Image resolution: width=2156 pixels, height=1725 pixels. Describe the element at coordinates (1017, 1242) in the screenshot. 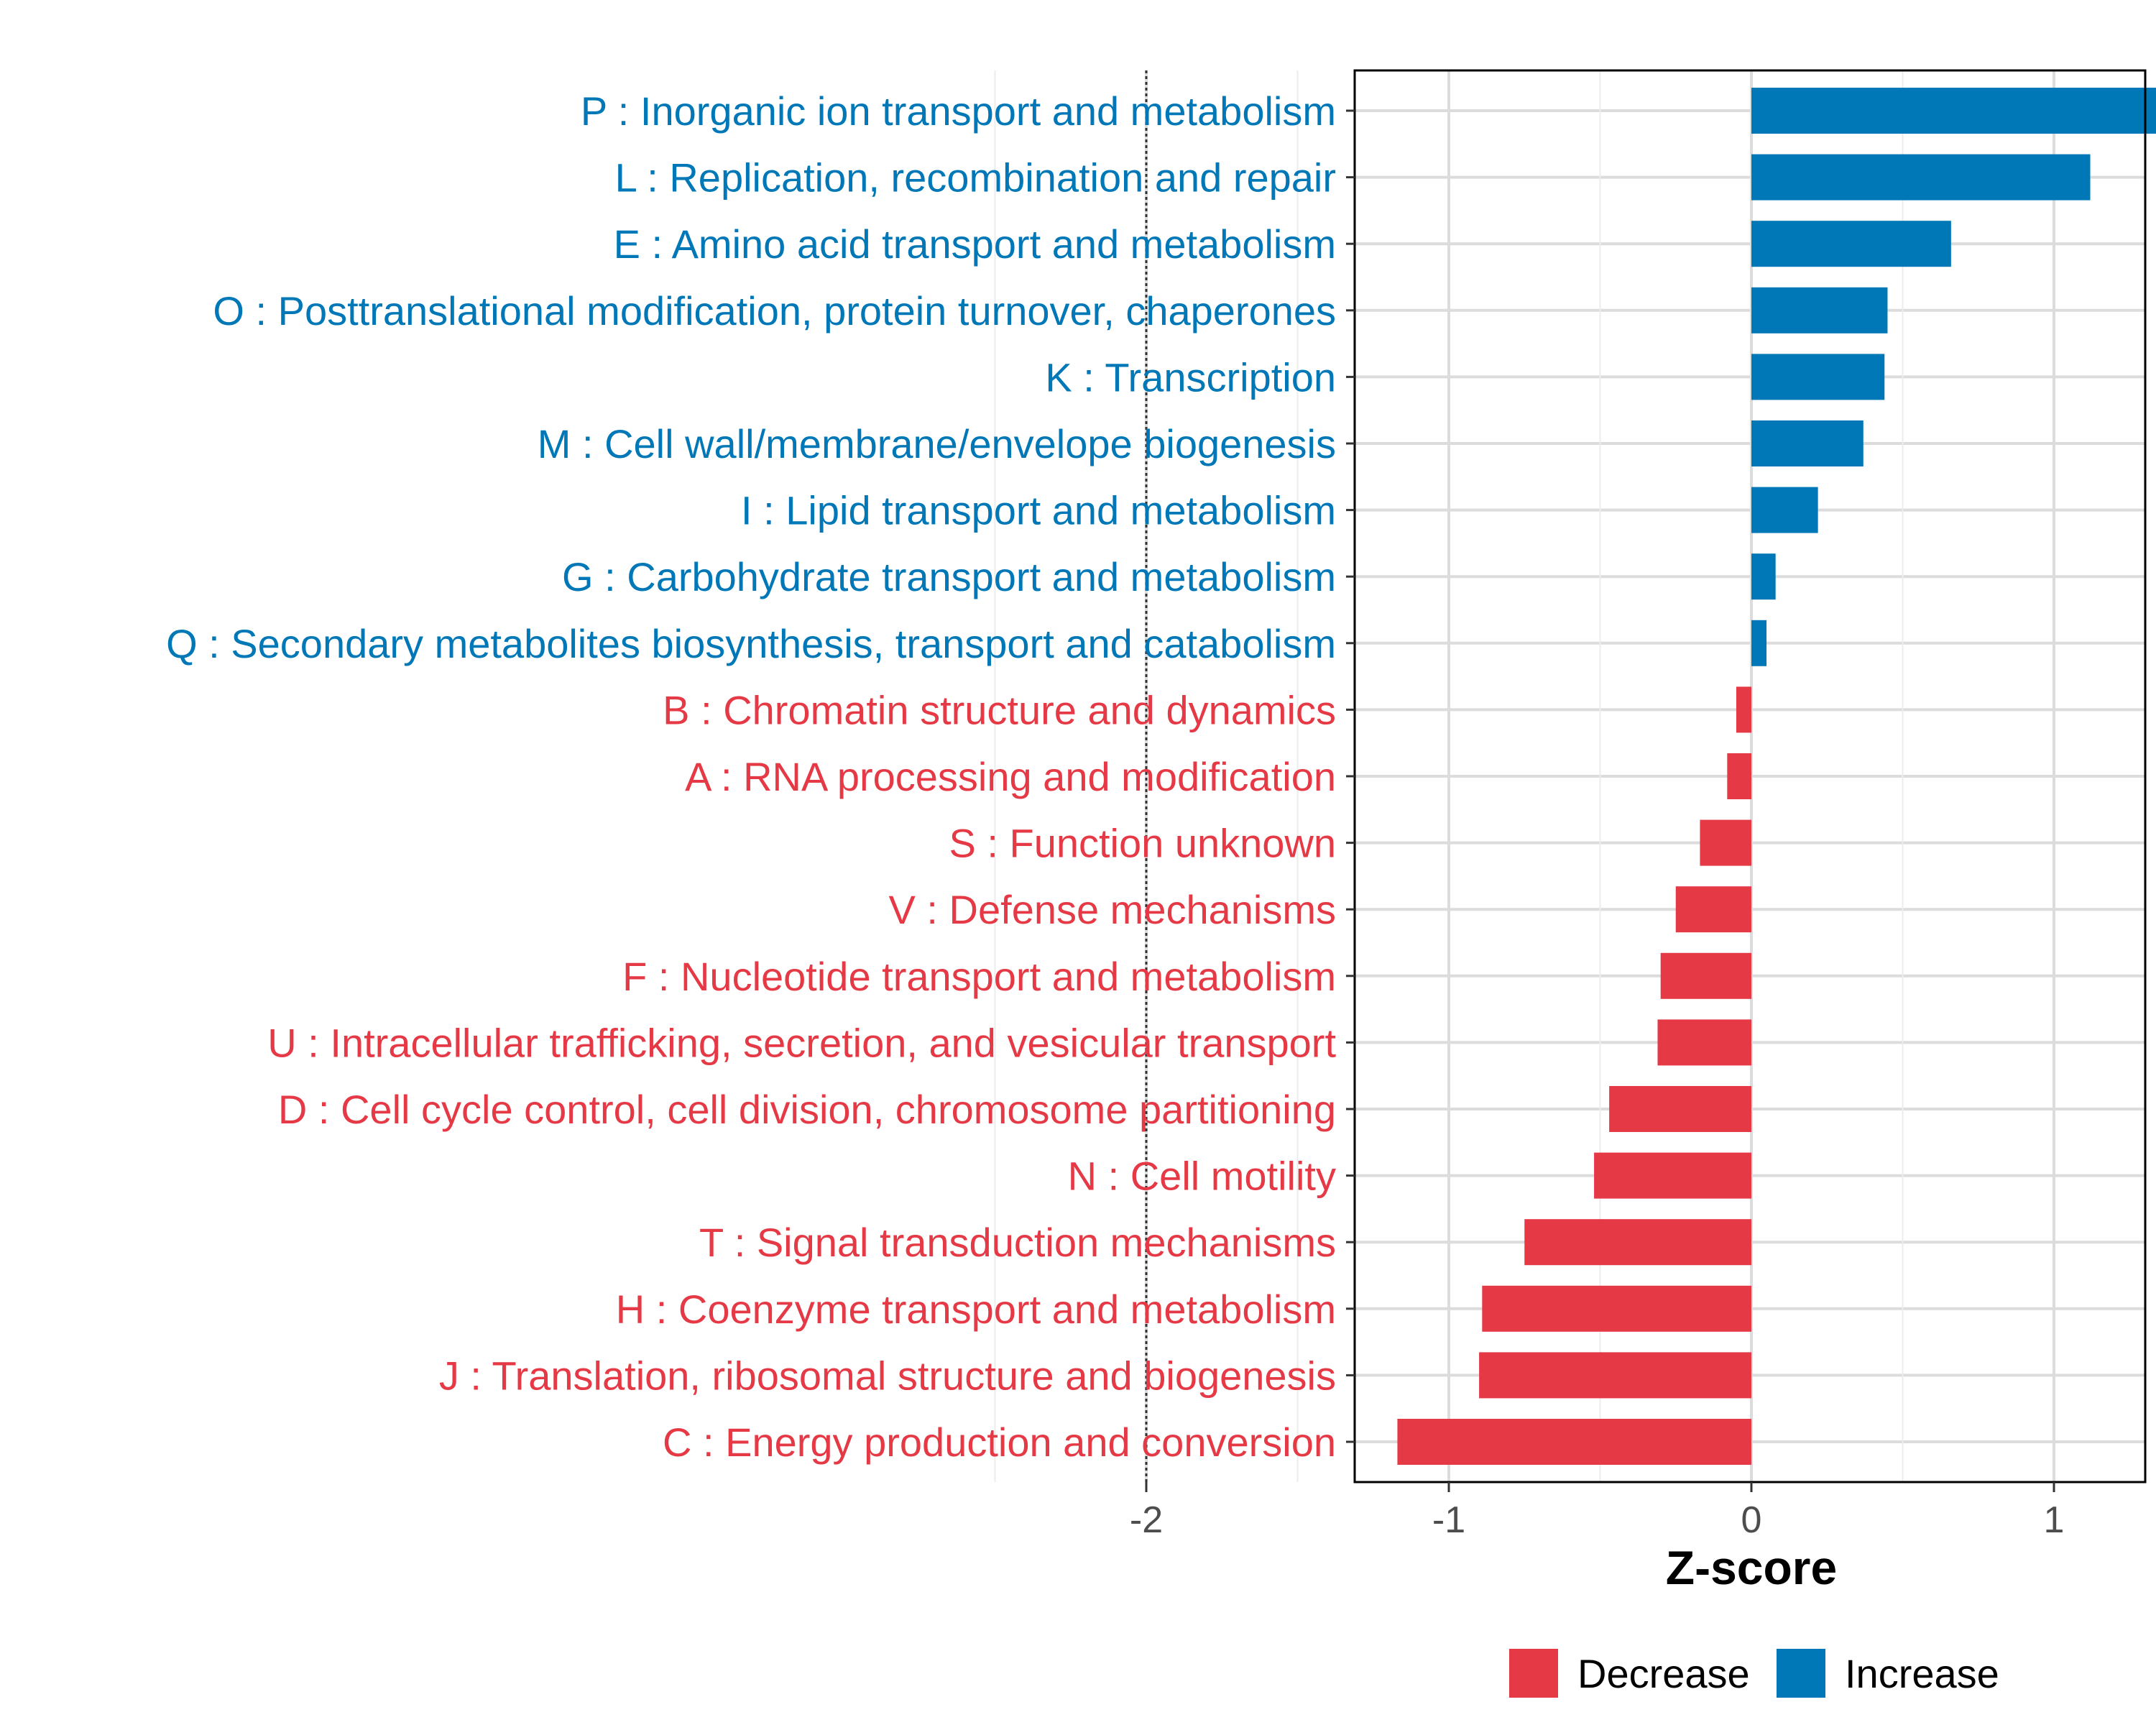

I see `category-label: T : Signal transduction mechanisms` at that location.